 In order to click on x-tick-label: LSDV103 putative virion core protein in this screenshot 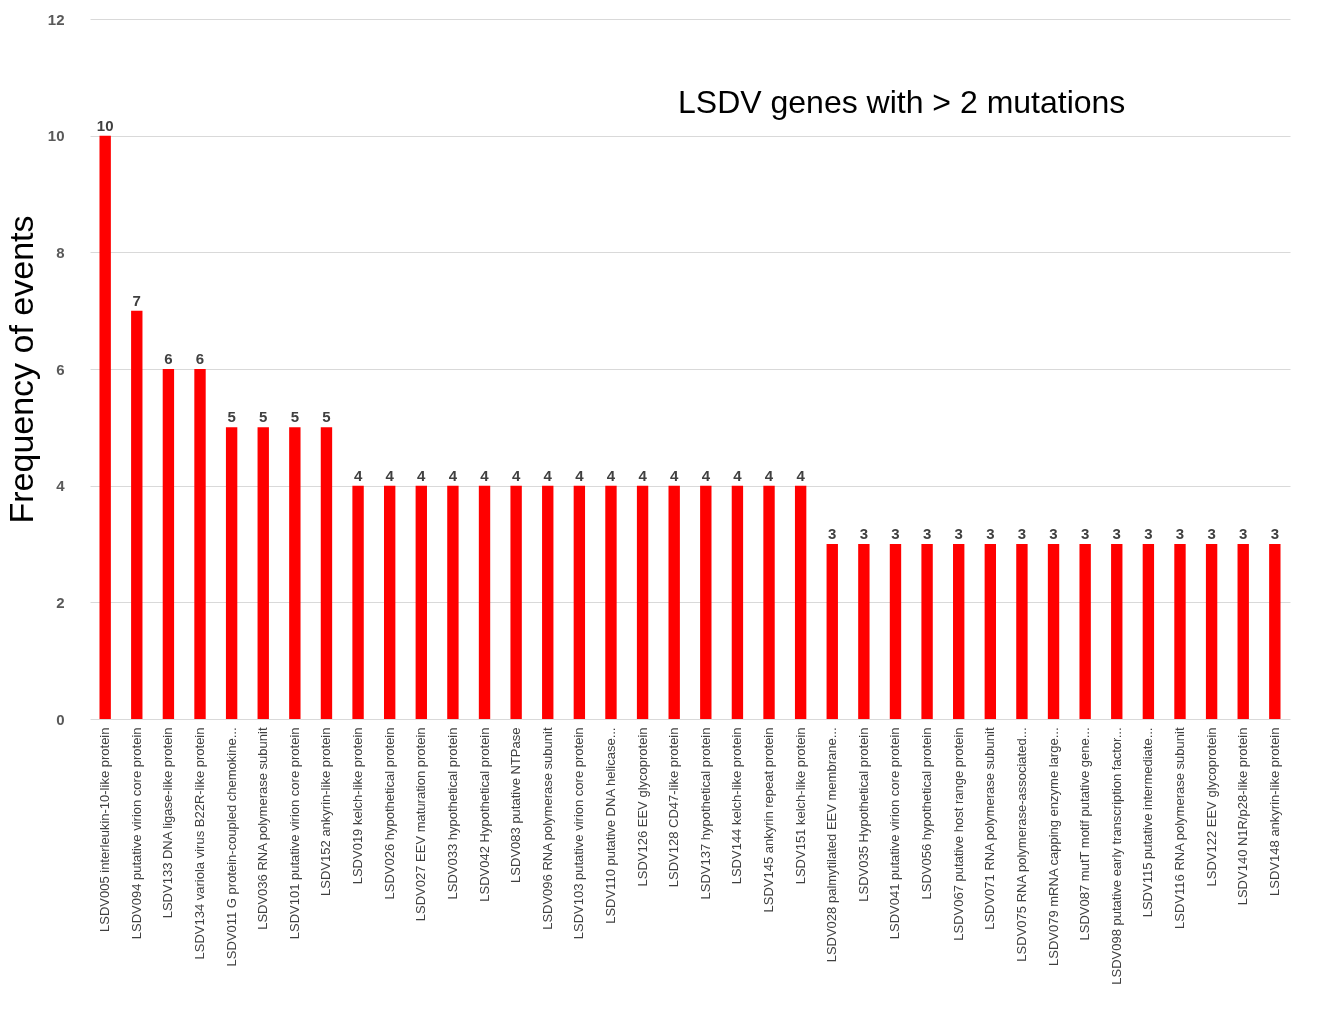, I will do `click(579, 833)`.